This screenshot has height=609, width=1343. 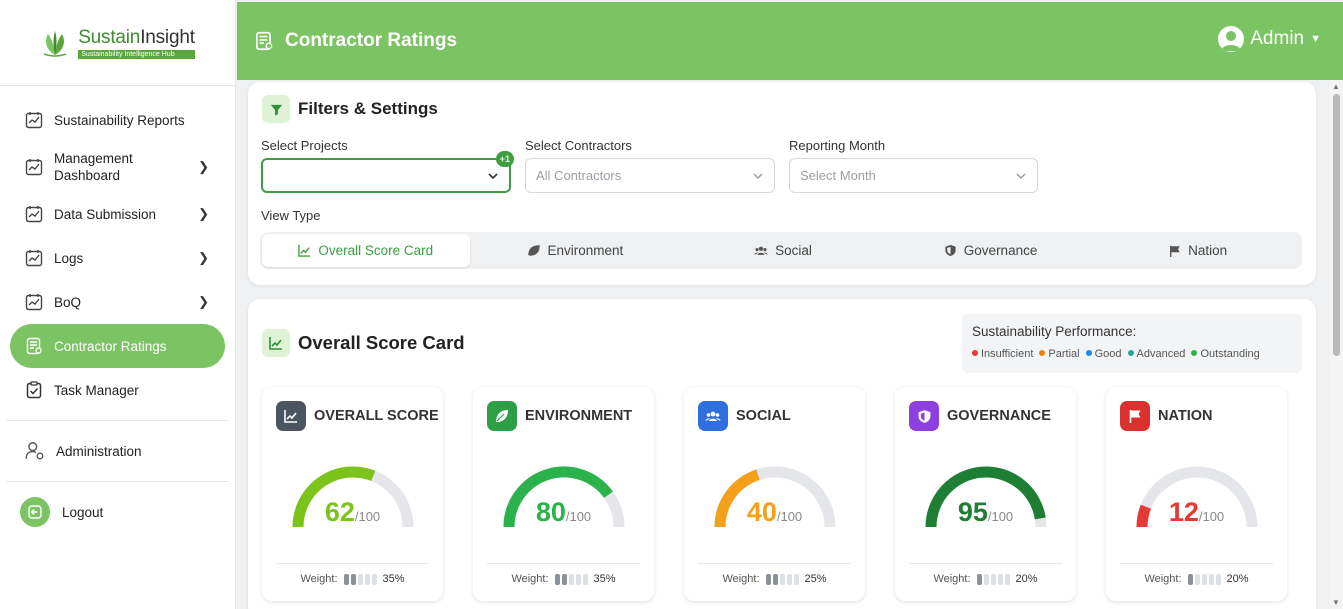 What do you see at coordinates (650, 175) in the screenshot?
I see `contractors-select: All Contractors` at bounding box center [650, 175].